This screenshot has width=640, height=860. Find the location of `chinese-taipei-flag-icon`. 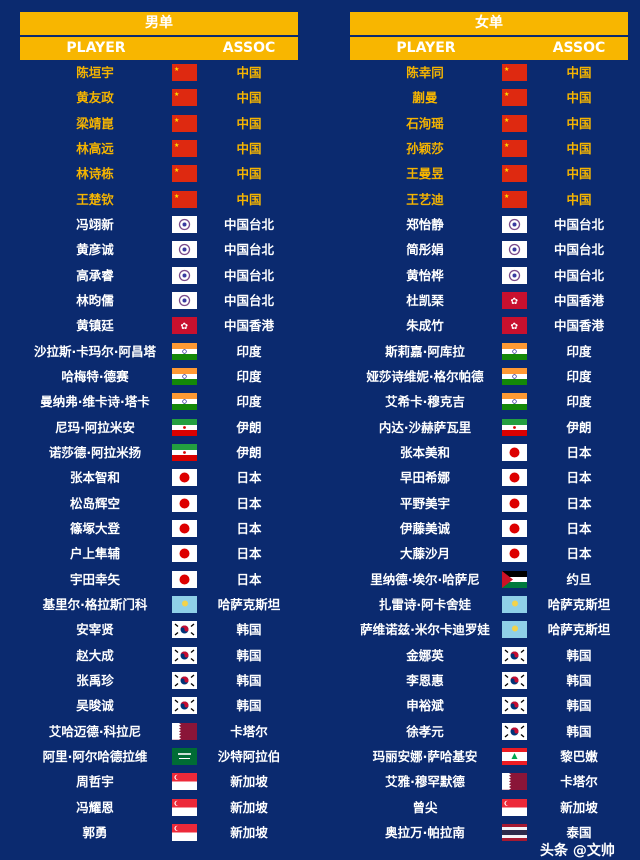

chinese-taipei-flag-icon is located at coordinates (184, 224).